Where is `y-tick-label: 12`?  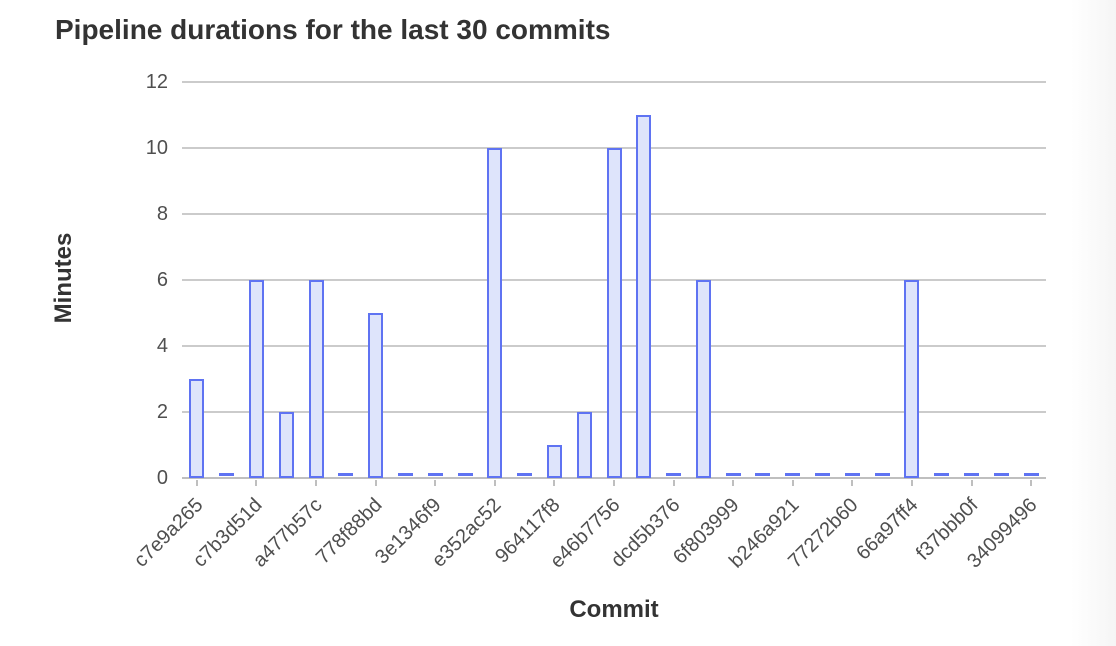
y-tick-label: 12 is located at coordinates (156, 82).